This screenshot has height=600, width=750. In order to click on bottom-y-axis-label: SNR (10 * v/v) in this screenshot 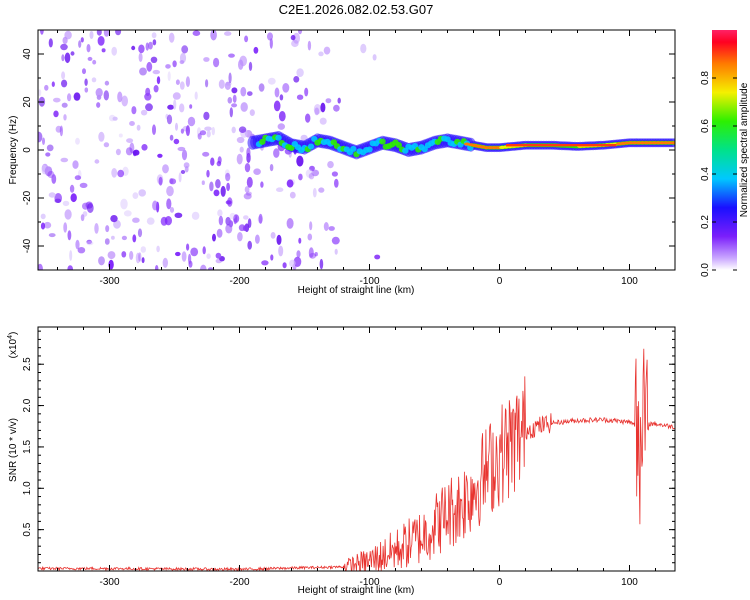, I will do `click(13, 450)`.